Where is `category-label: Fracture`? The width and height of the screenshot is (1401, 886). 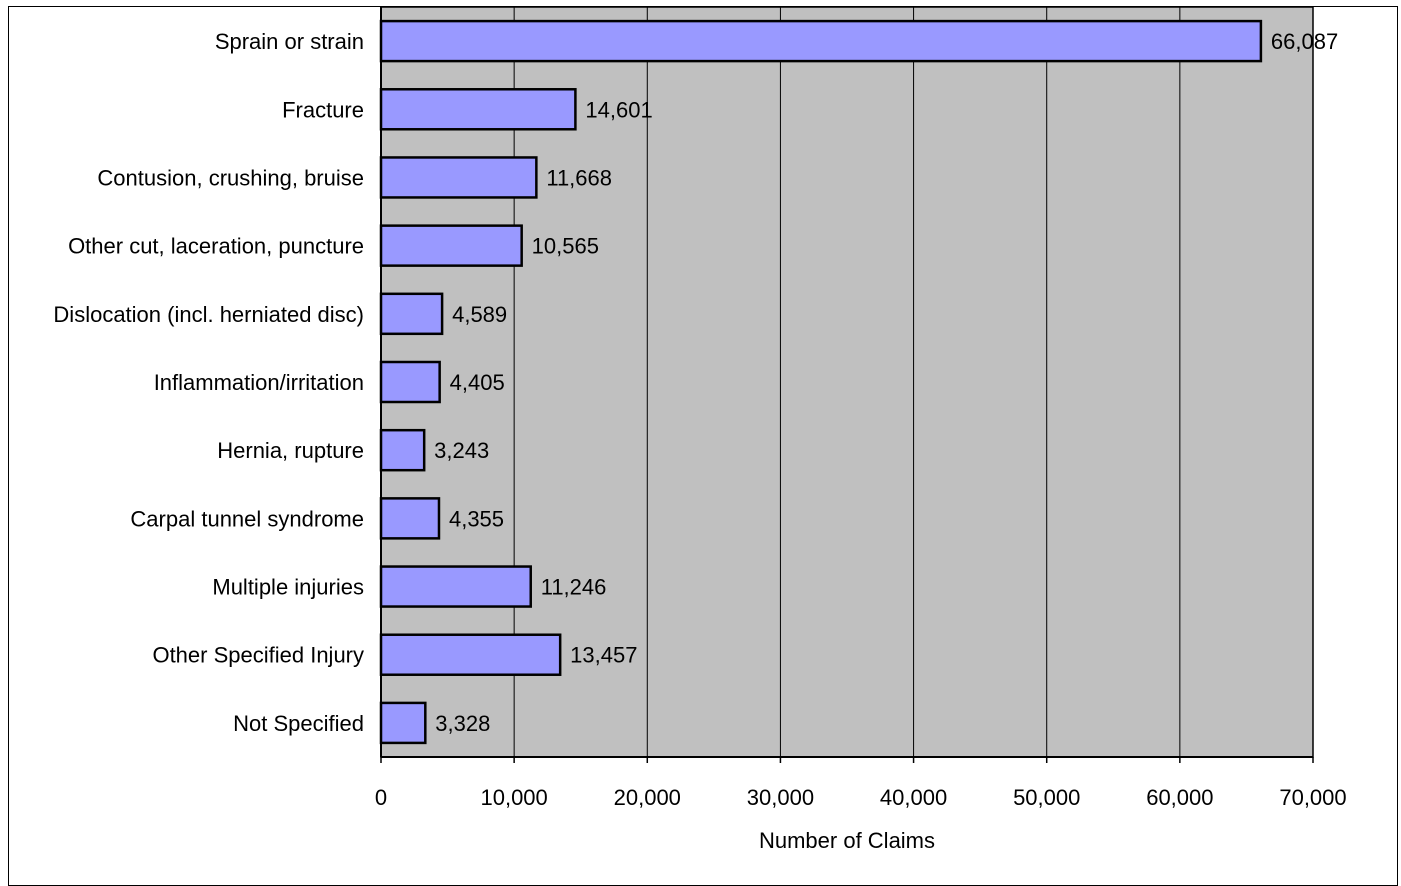
category-label: Fracture is located at coordinates (323, 109).